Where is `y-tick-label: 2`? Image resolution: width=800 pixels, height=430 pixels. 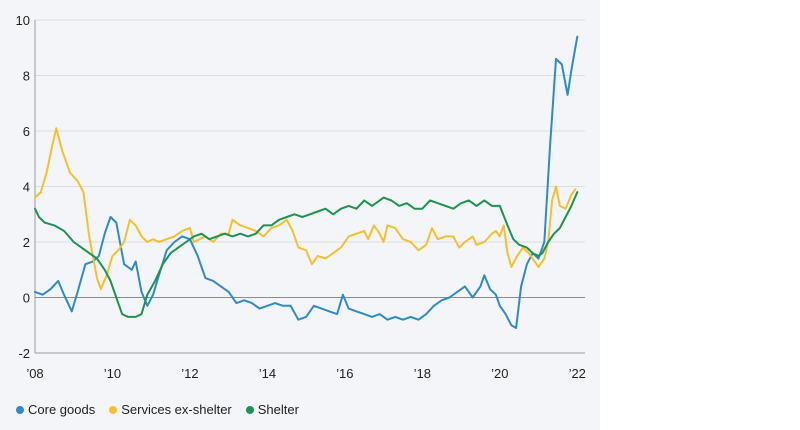 y-tick-label: 2 is located at coordinates (26, 242).